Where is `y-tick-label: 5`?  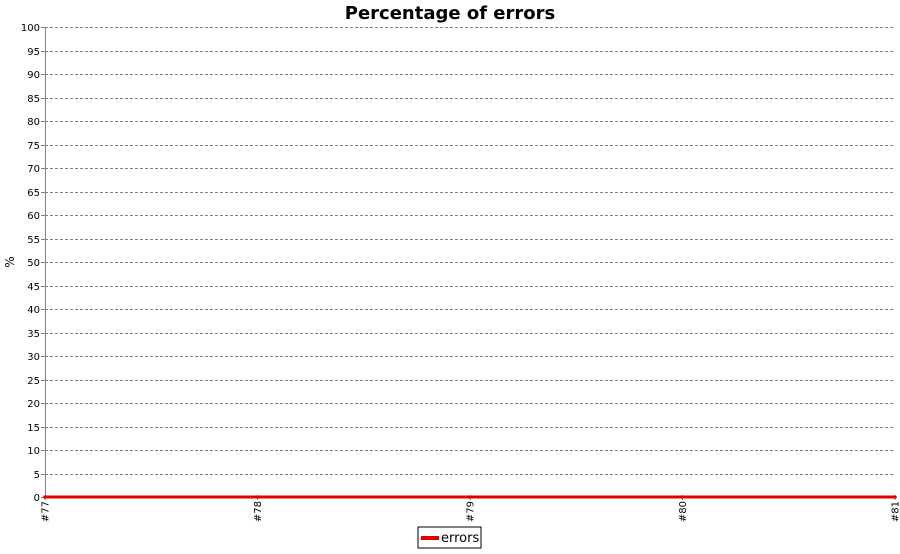 y-tick-label: 5 is located at coordinates (37, 475).